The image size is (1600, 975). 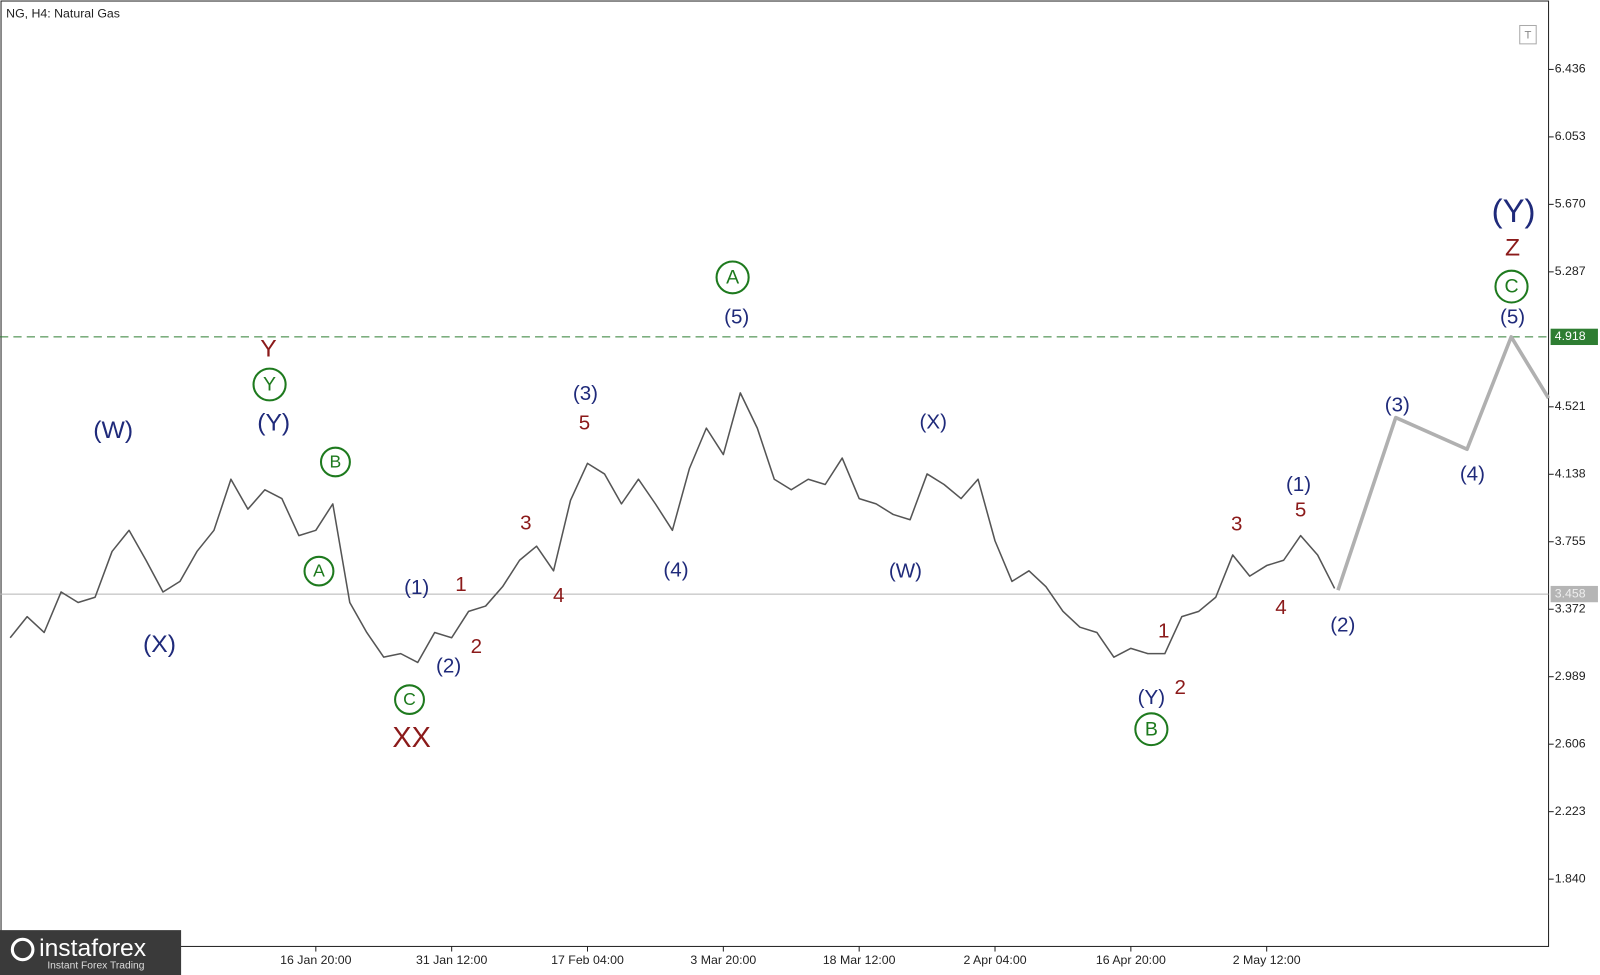 What do you see at coordinates (95, 966) in the screenshot?
I see `logo-tagline: Instant Forex Trading` at bounding box center [95, 966].